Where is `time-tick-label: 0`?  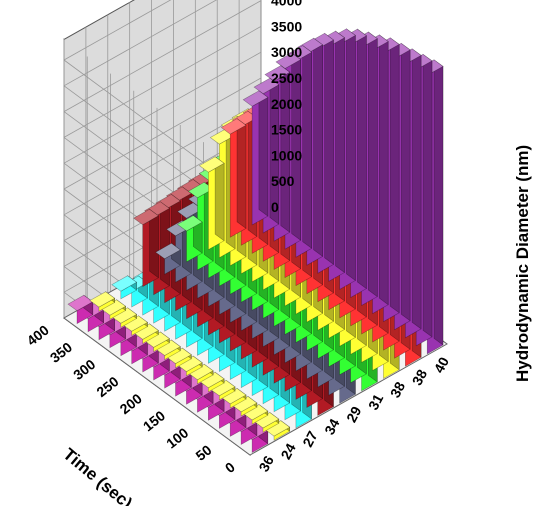
time-tick-label: 0 is located at coordinates (230, 468).